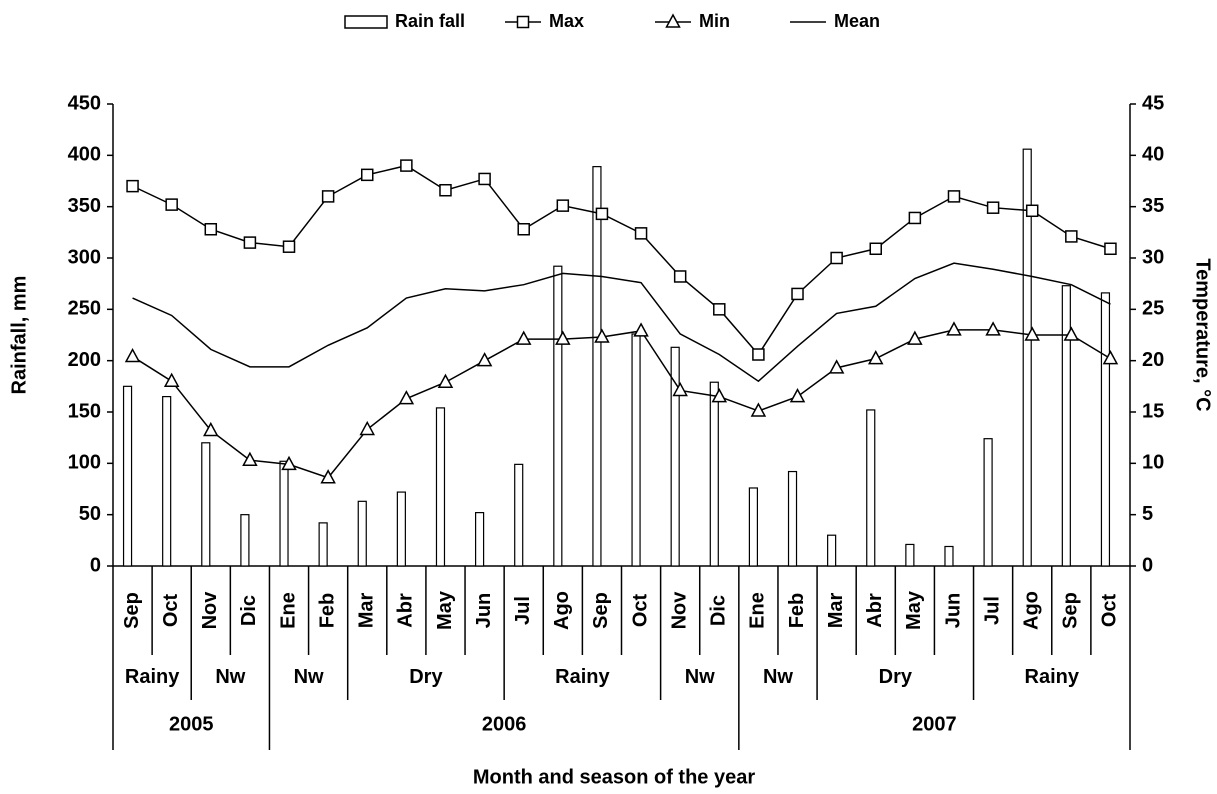  I want to click on year-label: 2007, so click(934, 724).